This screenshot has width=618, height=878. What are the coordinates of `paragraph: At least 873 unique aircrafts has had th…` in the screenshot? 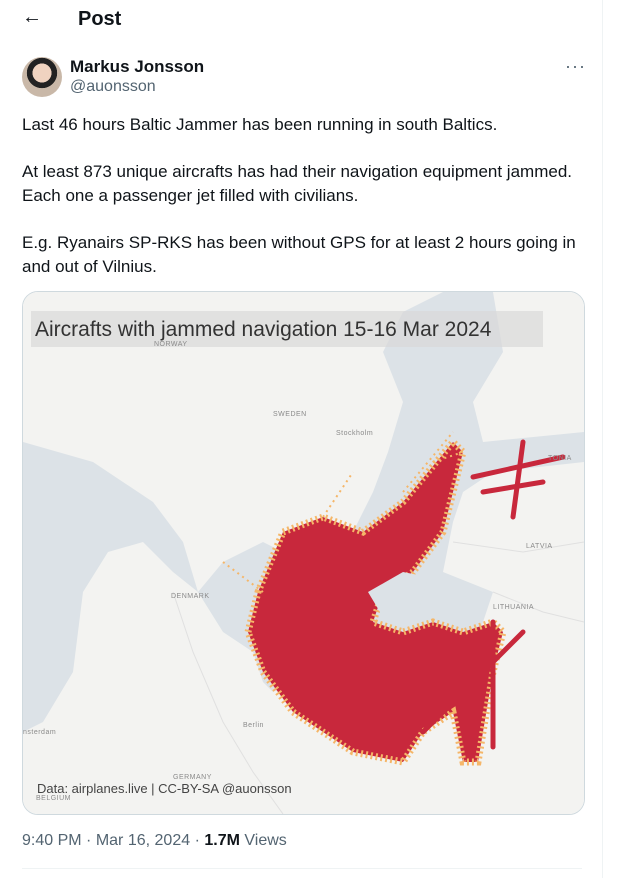 It's located at (297, 183).